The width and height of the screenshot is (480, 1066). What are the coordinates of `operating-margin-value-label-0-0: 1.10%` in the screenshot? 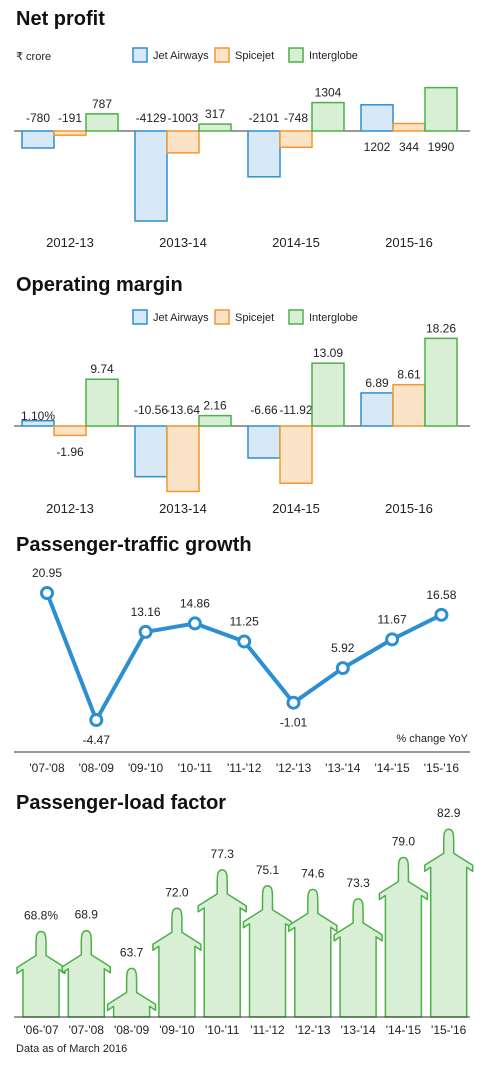 It's located at (38, 416).